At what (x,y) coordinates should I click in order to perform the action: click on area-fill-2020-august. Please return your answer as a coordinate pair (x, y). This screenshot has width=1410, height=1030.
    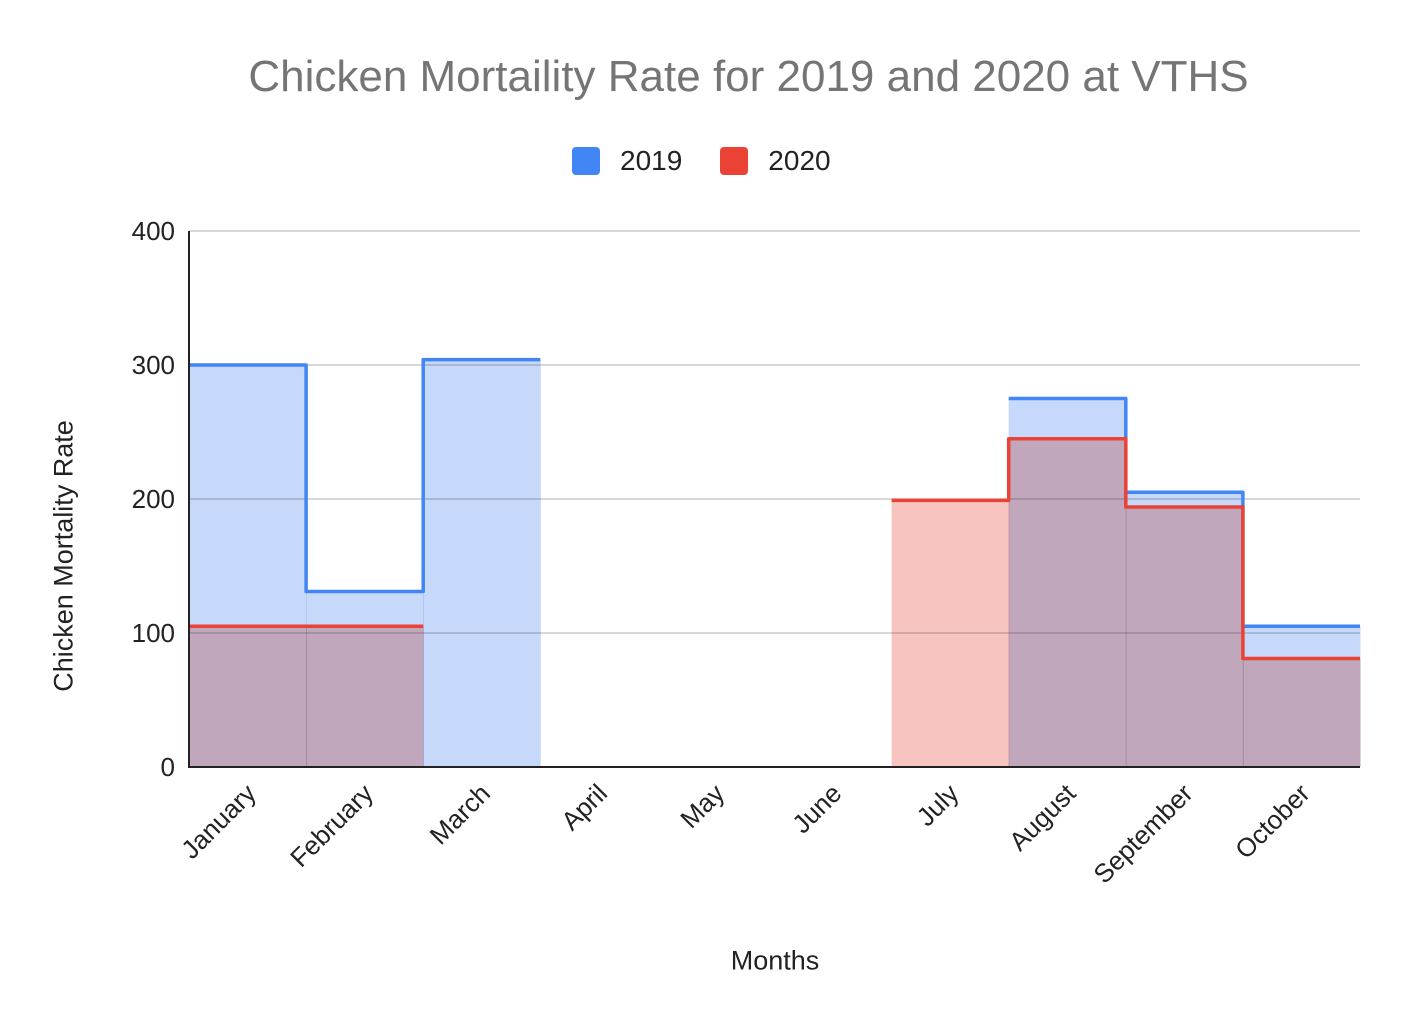
    Looking at the image, I should click on (1067, 602).